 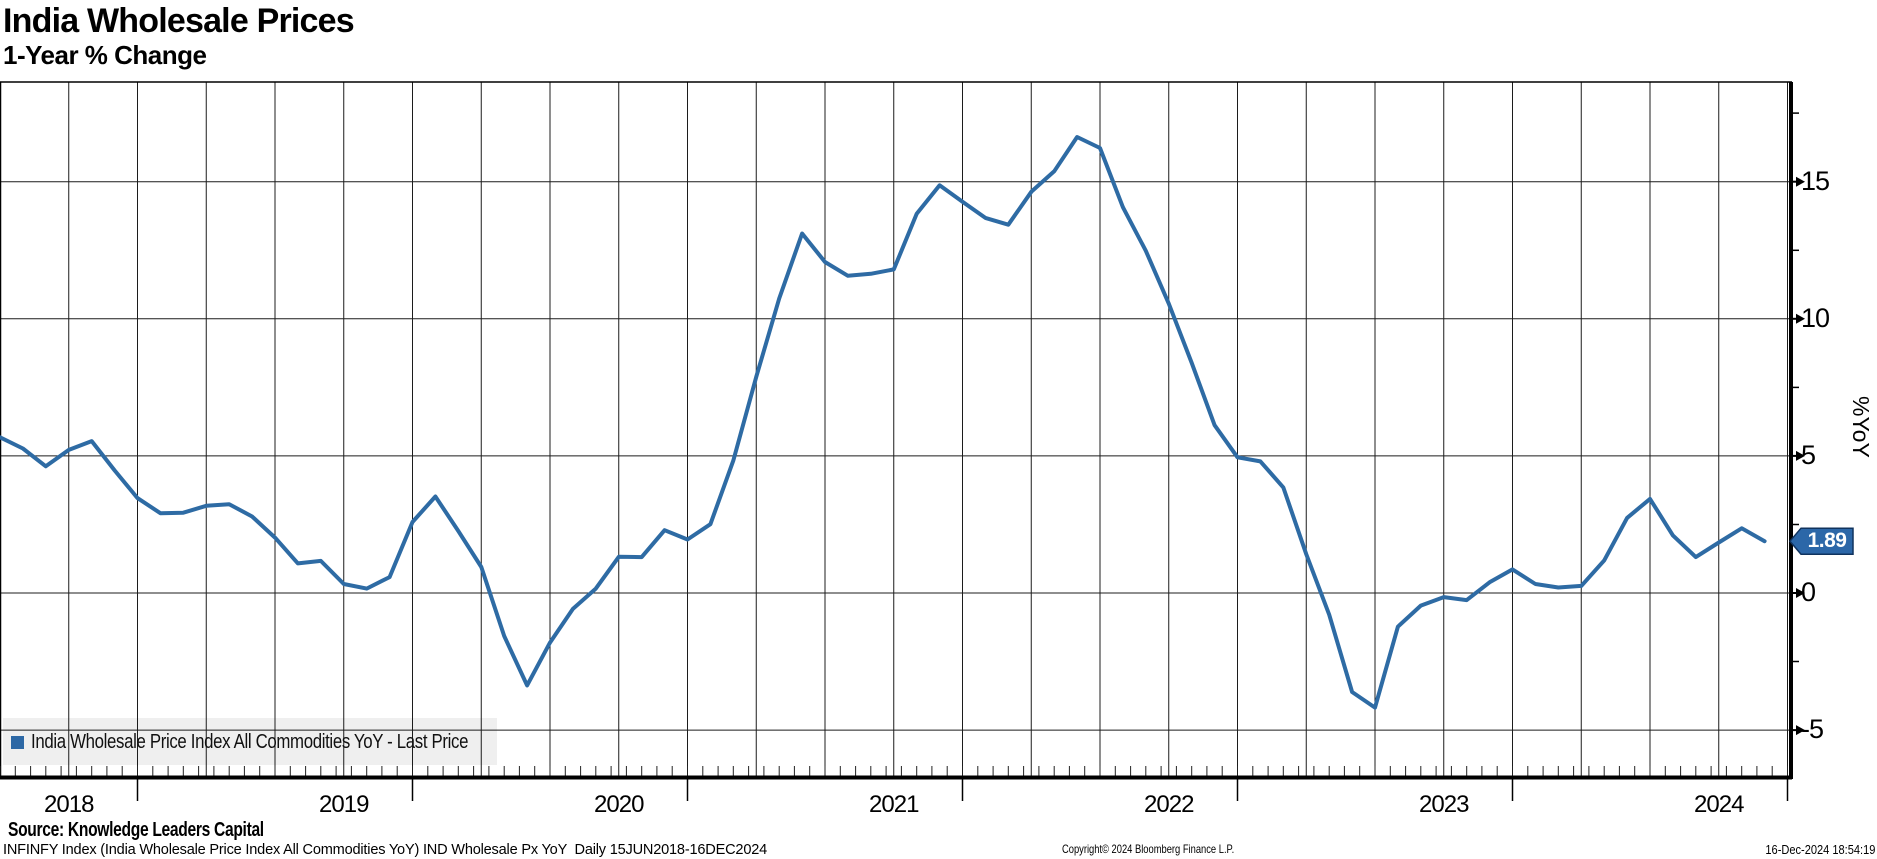 What do you see at coordinates (1808, 454) in the screenshot?
I see `y-tick-label: 5` at bounding box center [1808, 454].